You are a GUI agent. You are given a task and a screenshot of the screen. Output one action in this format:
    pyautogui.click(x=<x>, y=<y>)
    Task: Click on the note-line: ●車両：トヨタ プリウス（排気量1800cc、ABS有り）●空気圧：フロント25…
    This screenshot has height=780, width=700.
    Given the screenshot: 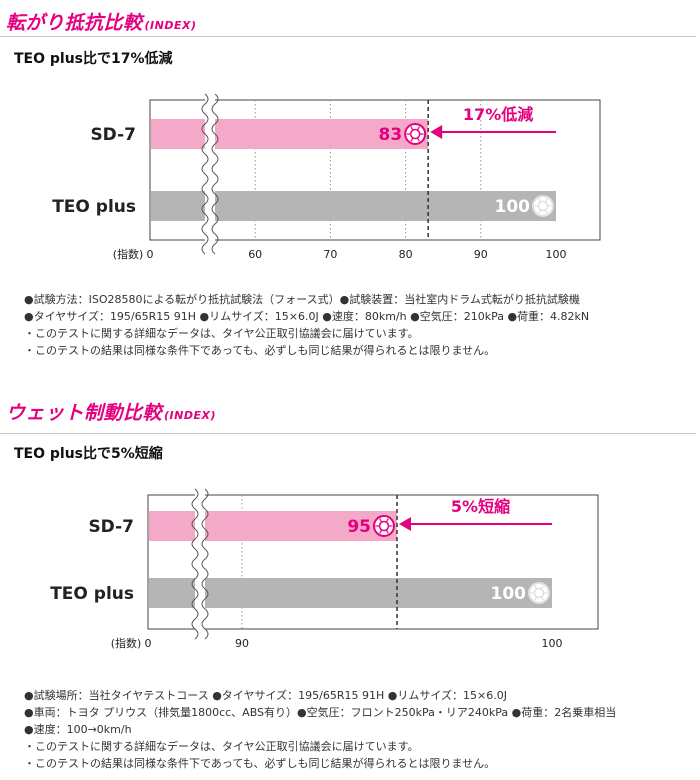 What is the action you would take?
    pyautogui.click(x=320, y=712)
    